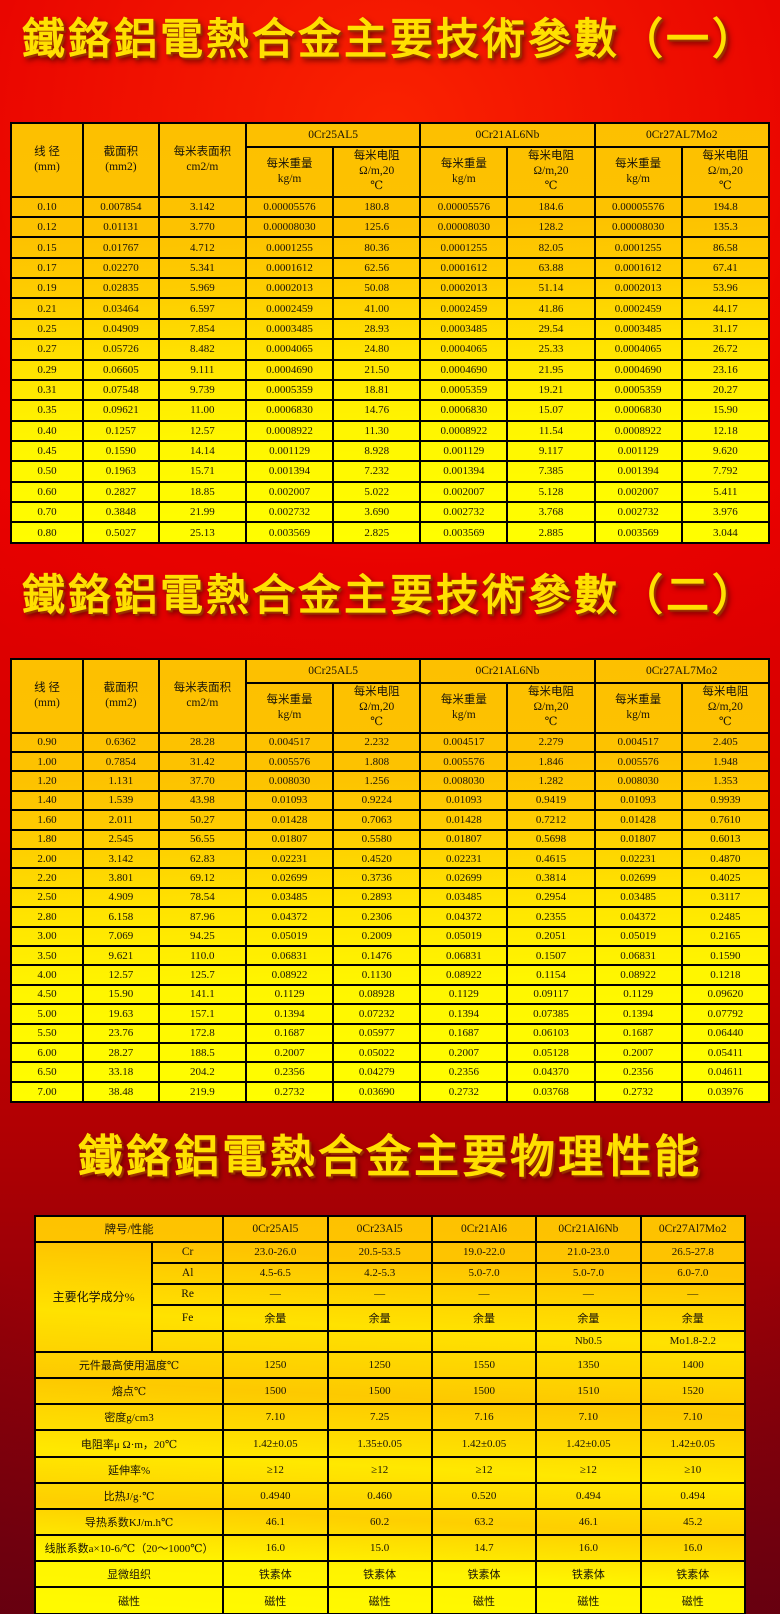 This screenshot has width=780, height=1614. What do you see at coordinates (551, 491) in the screenshot?
I see `table-cell: 5.128` at bounding box center [551, 491].